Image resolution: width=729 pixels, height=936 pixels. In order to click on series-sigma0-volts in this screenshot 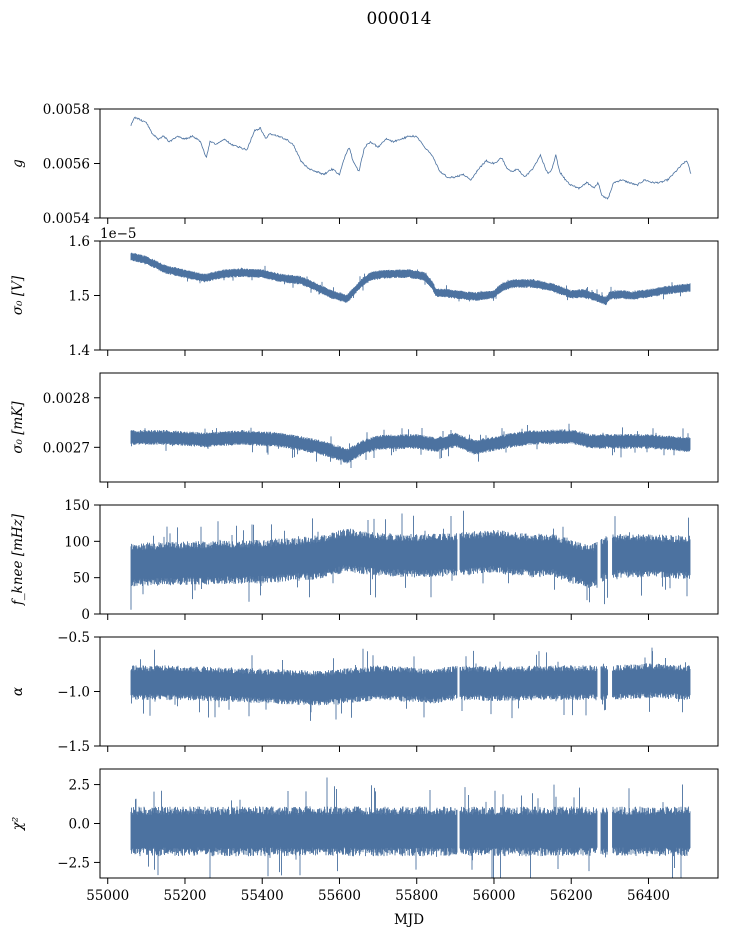, I will do `click(410, 279)`.